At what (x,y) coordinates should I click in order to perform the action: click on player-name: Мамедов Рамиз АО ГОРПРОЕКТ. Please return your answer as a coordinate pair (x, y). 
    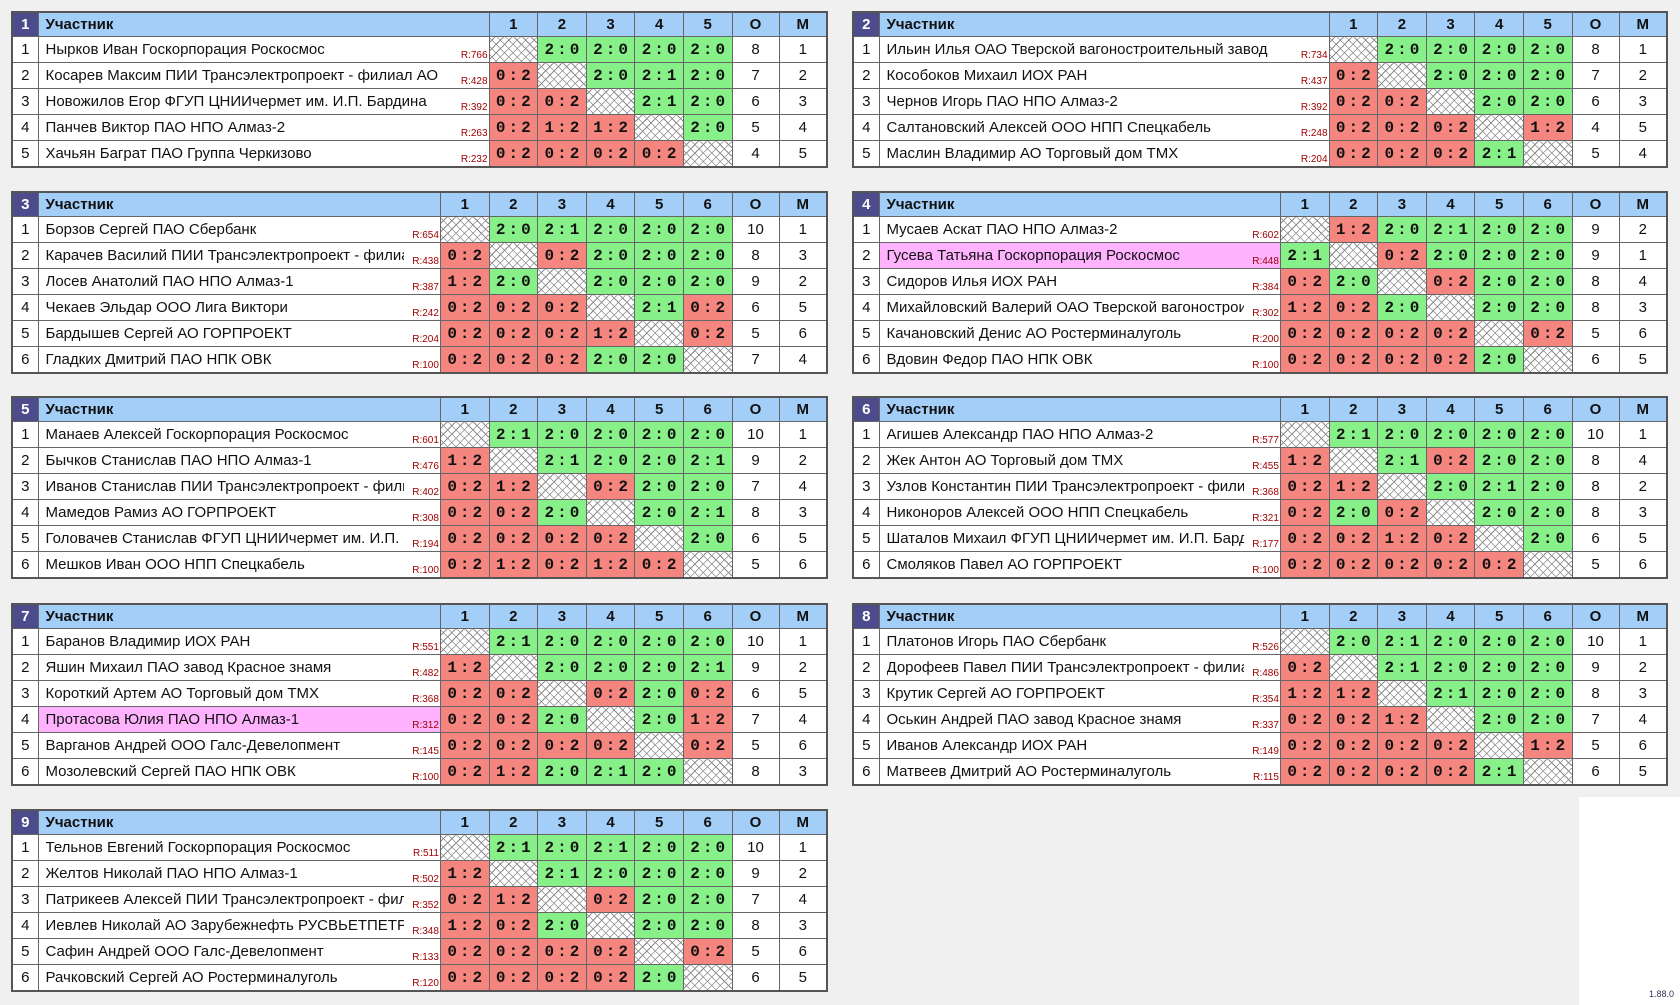
    Looking at the image, I should click on (161, 512).